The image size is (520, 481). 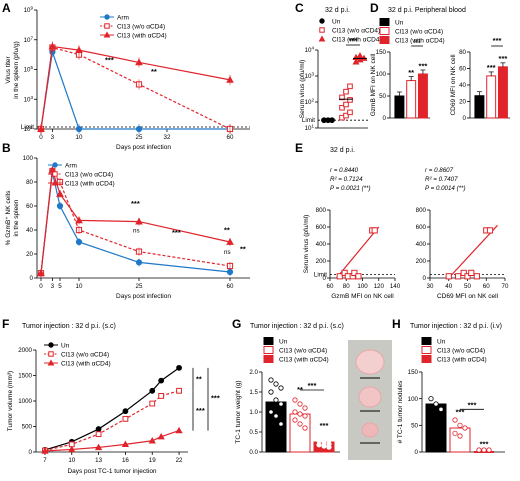 I want to click on h-legend-label-1: Cl13 (w/o αCD4), so click(x=461, y=350).